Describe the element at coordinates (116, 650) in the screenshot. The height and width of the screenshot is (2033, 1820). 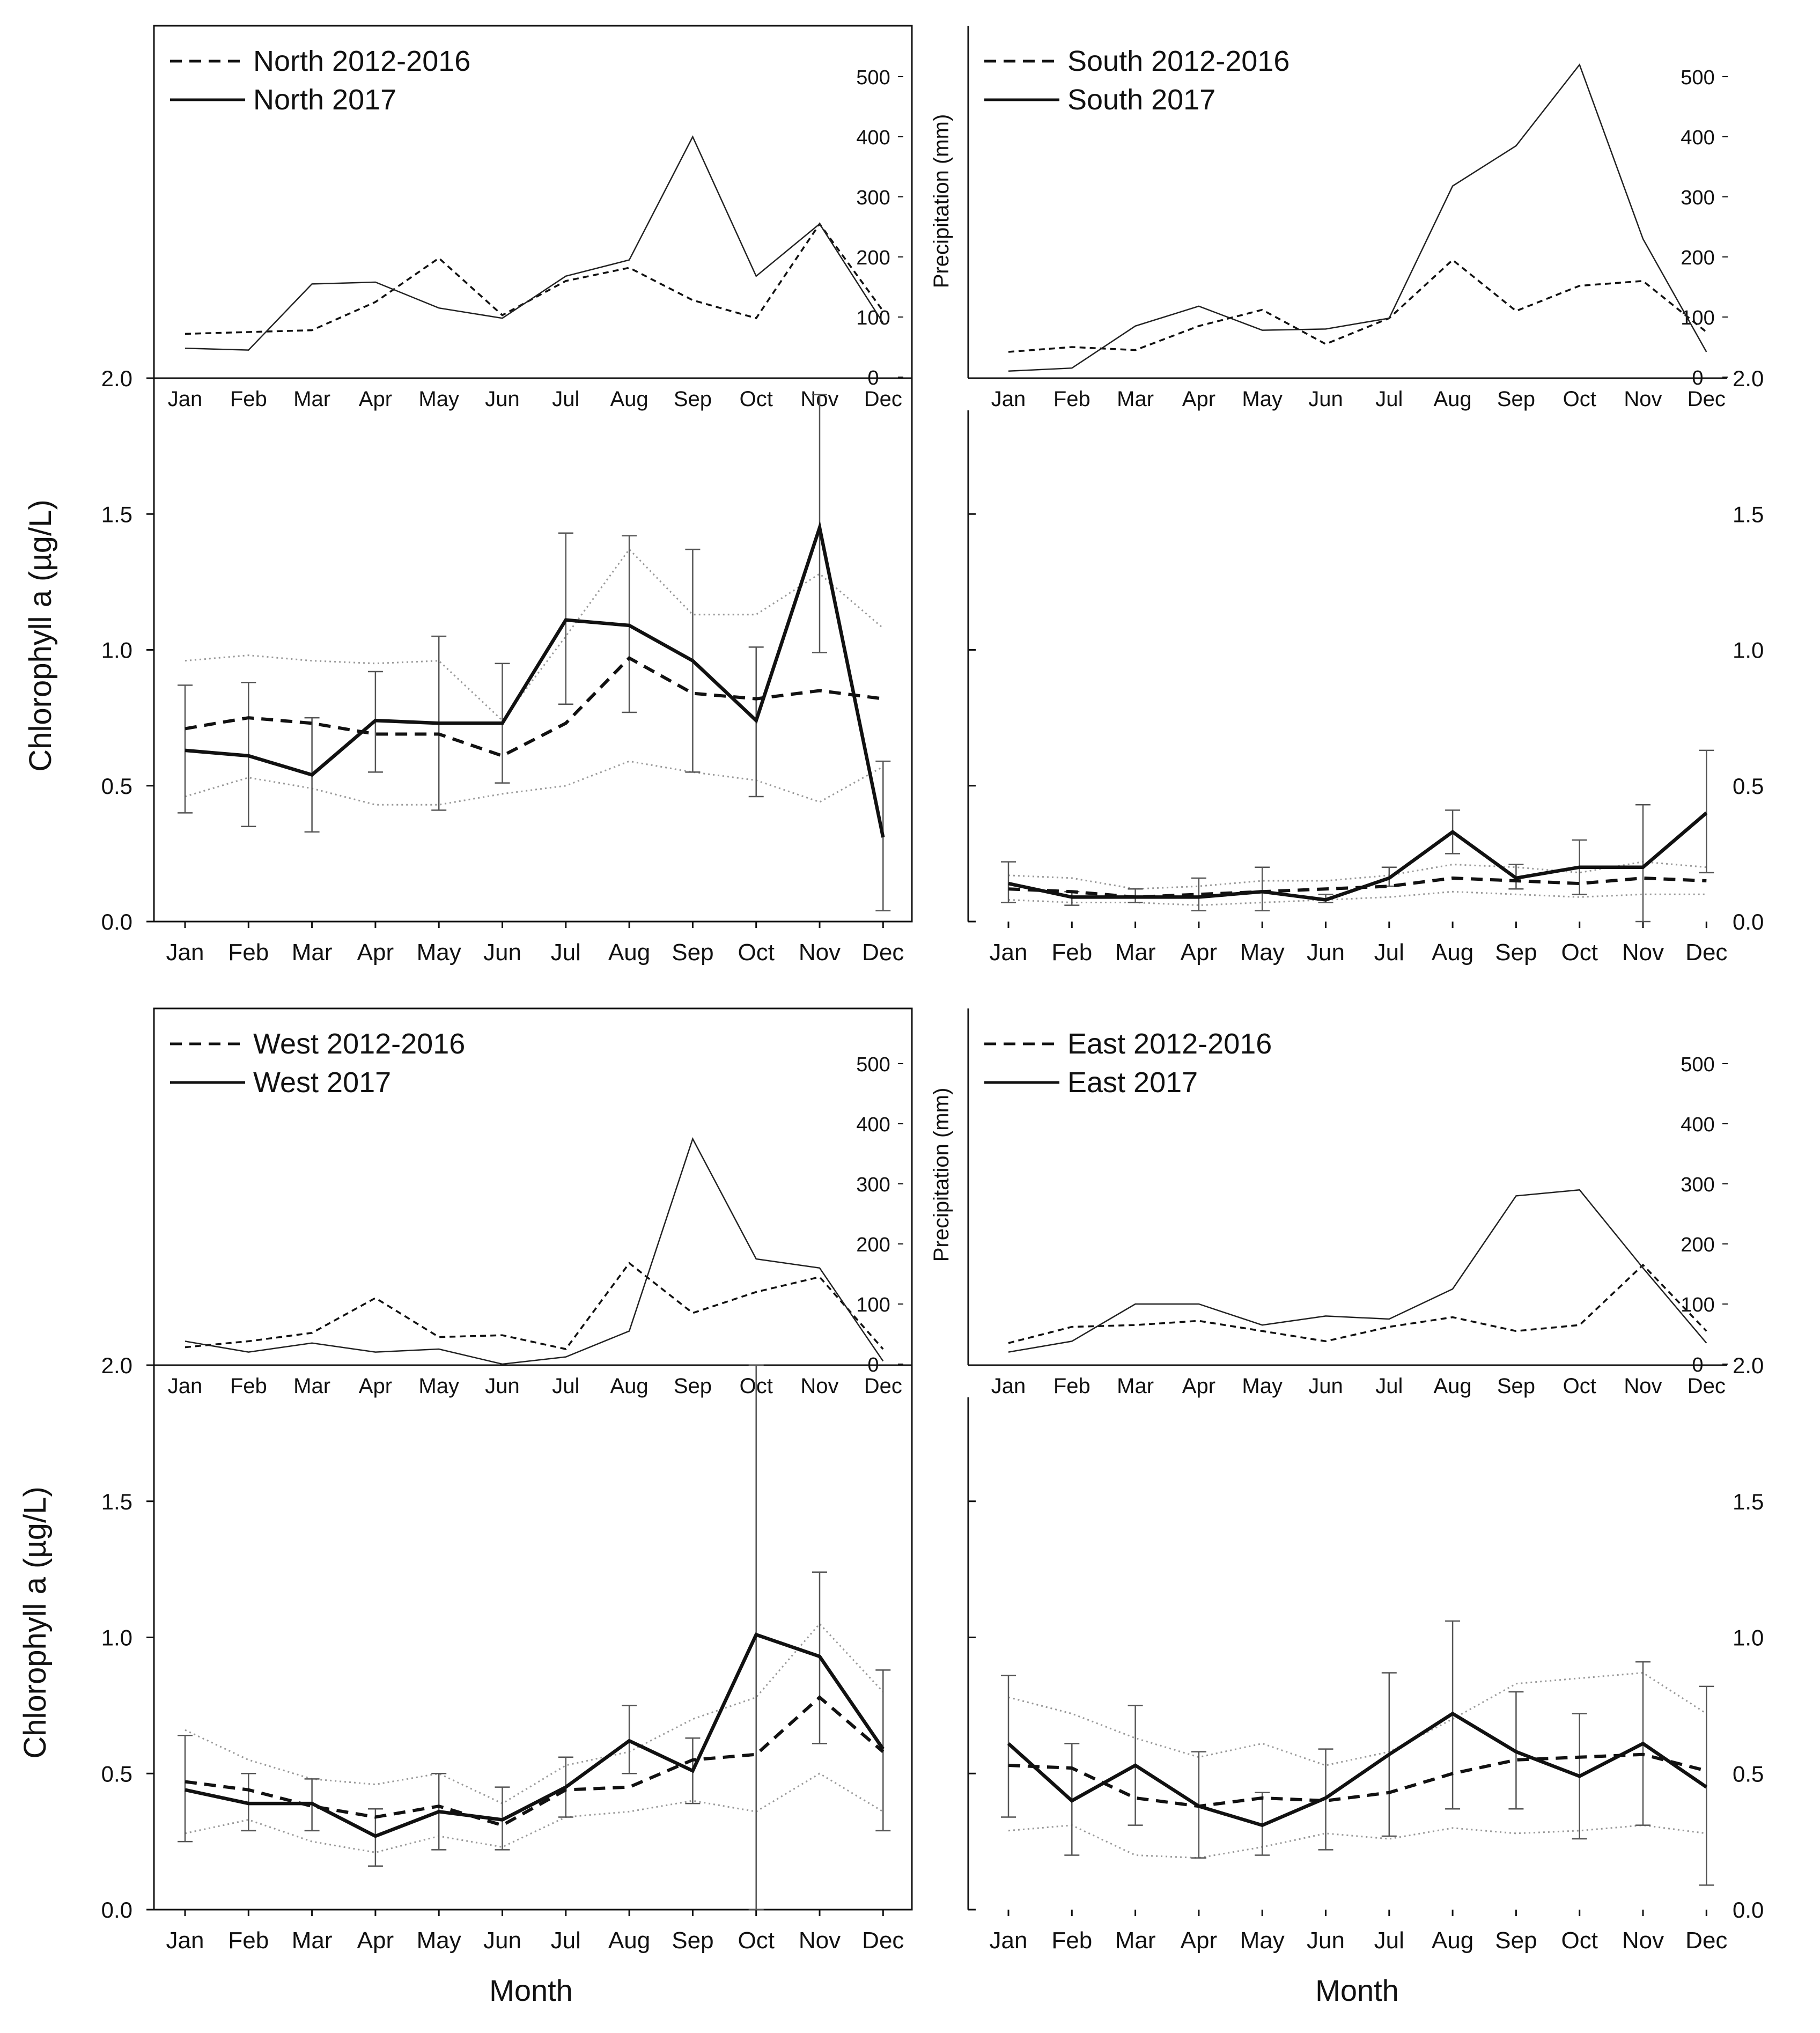
I see `north-chl-ytick-label: 1.0` at that location.